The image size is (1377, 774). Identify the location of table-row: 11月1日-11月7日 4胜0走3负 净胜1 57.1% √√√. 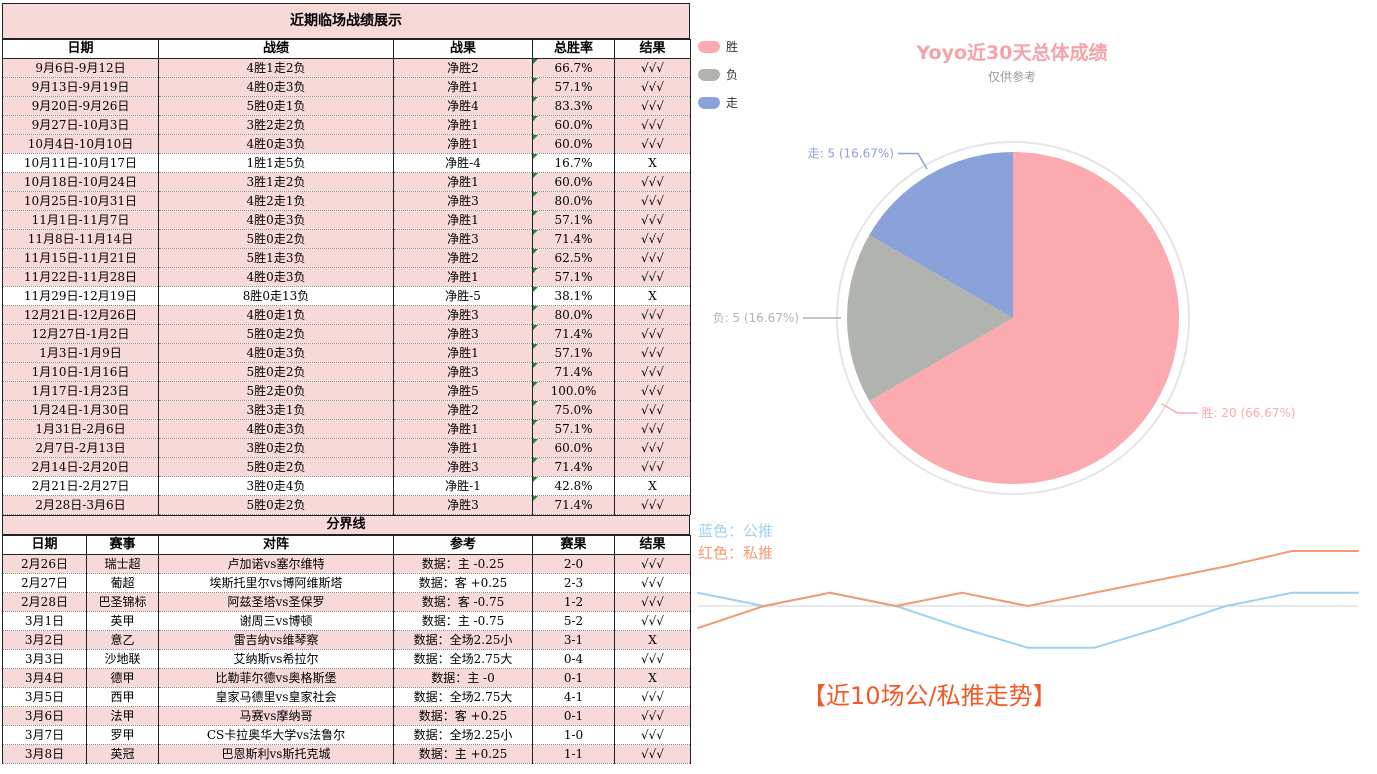
(346, 220).